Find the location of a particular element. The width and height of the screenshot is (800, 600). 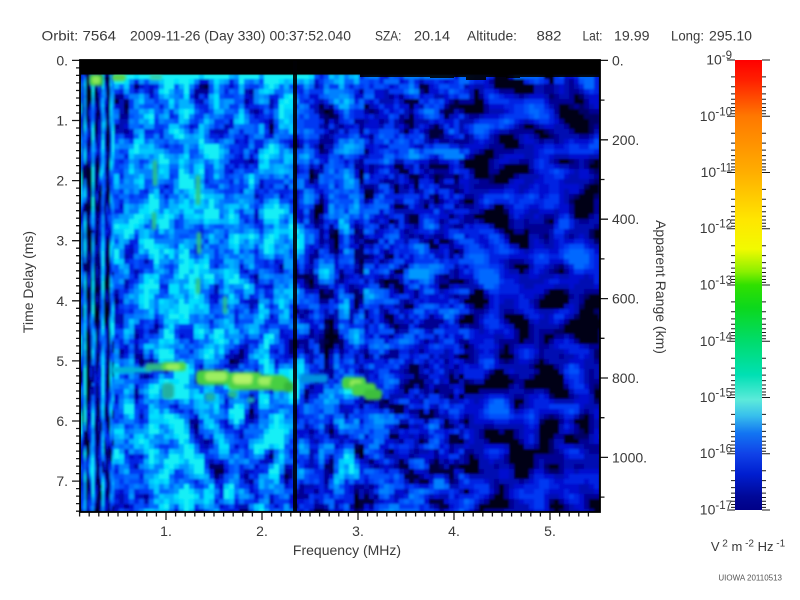

svg-text: 295.10 is located at coordinates (730, 36).